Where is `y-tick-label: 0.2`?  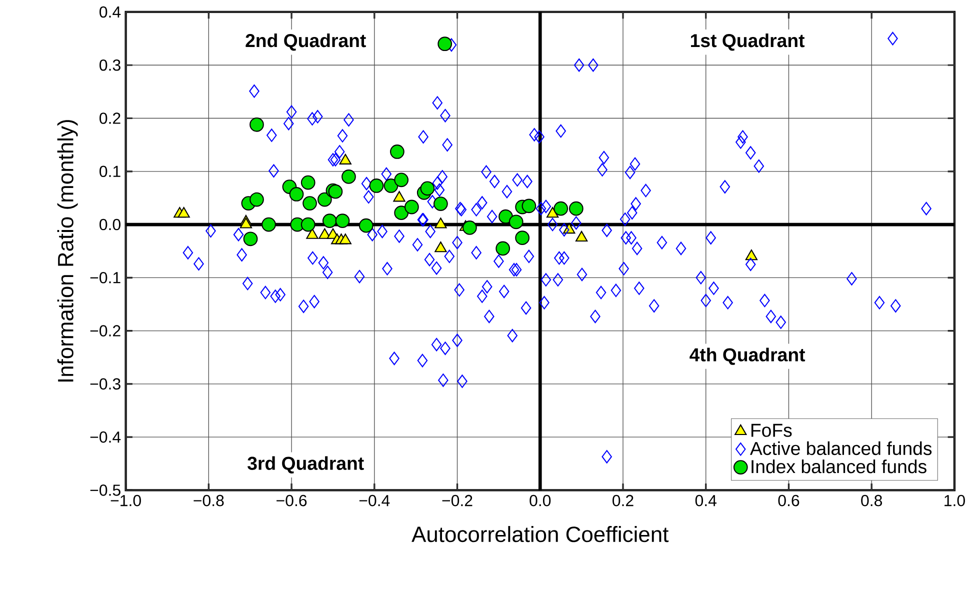 y-tick-label: 0.2 is located at coordinates (110, 118).